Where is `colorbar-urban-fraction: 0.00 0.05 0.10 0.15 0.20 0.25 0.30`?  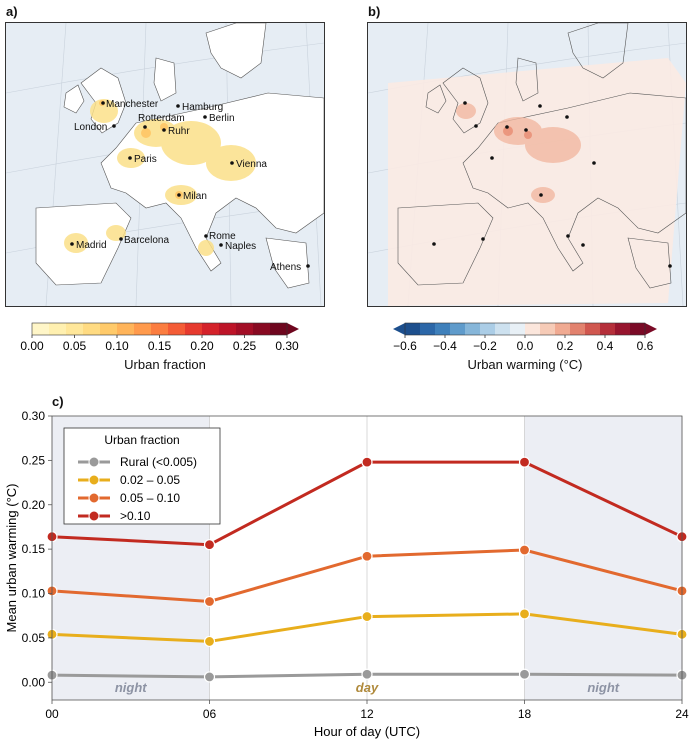 colorbar-urban-fraction: 0.00 0.05 0.10 0.15 0.20 0.25 0.30 is located at coordinates (159, 337).